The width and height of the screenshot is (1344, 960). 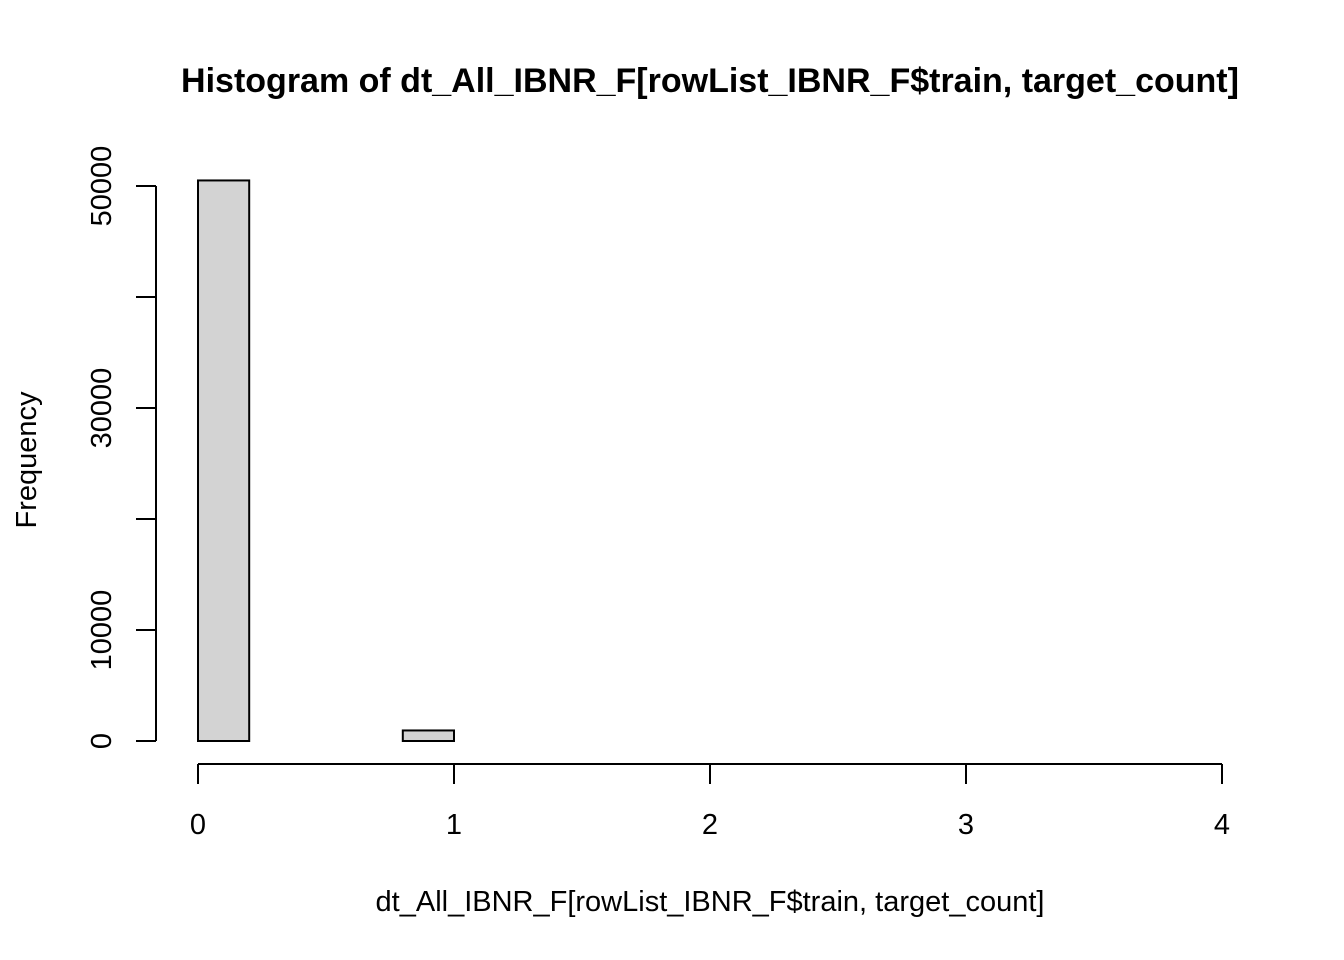 I want to click on x-tick-label-4: 4, so click(x=1222, y=825).